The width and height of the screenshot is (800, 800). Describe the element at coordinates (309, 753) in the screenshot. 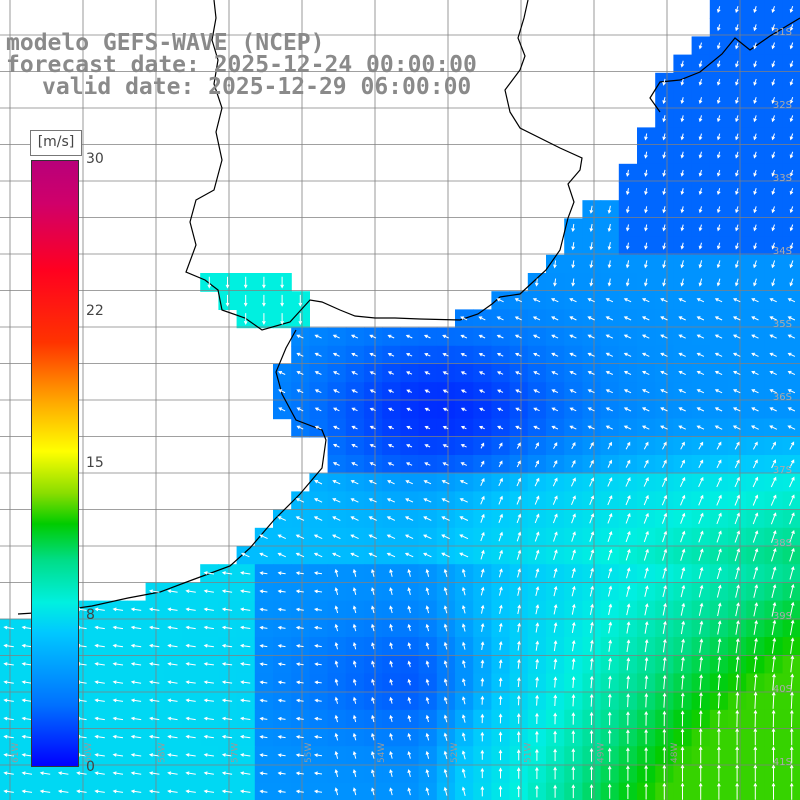

I see `longitude-label: 55W` at that location.